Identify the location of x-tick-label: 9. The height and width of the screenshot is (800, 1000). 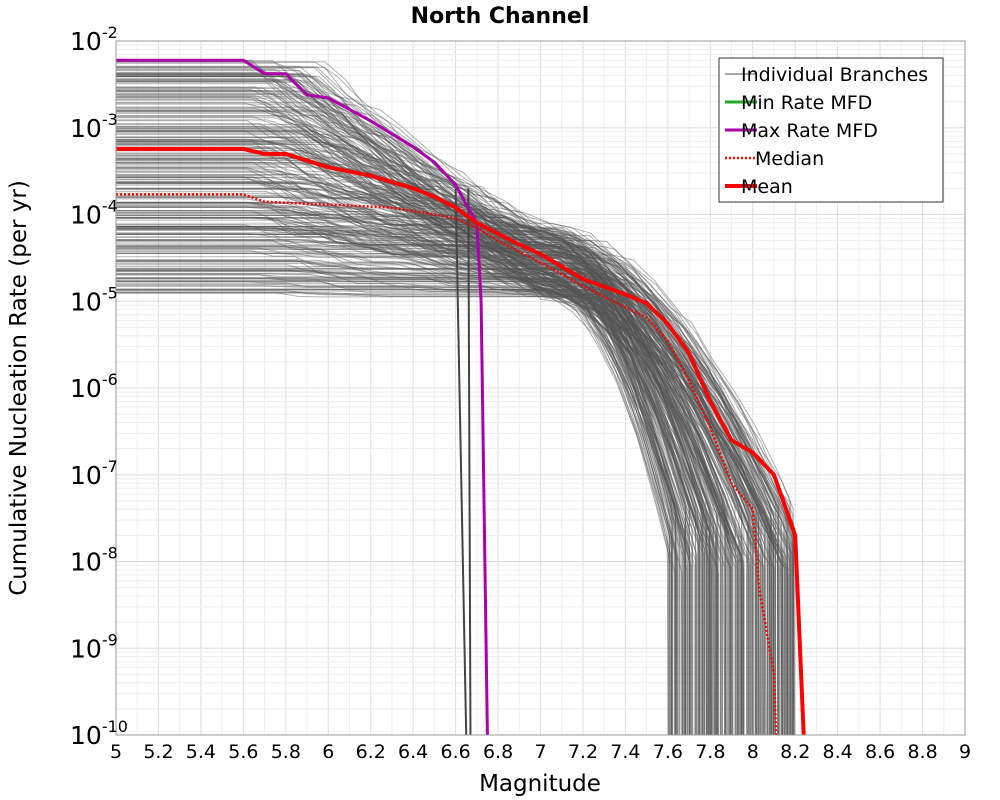
(965, 752).